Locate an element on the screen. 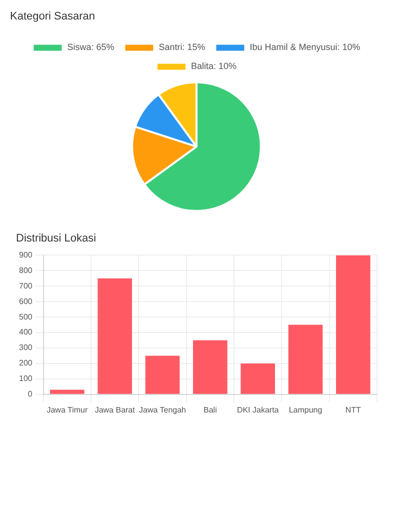 This screenshot has width=393, height=510. y-tick-label: 0 is located at coordinates (30, 394).